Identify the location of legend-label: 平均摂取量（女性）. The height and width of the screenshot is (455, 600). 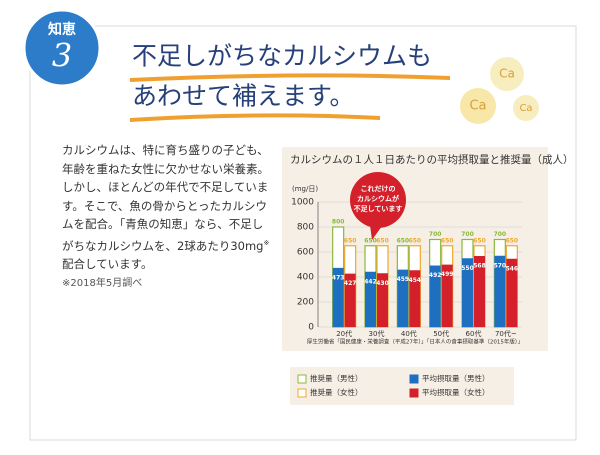
(456, 392).